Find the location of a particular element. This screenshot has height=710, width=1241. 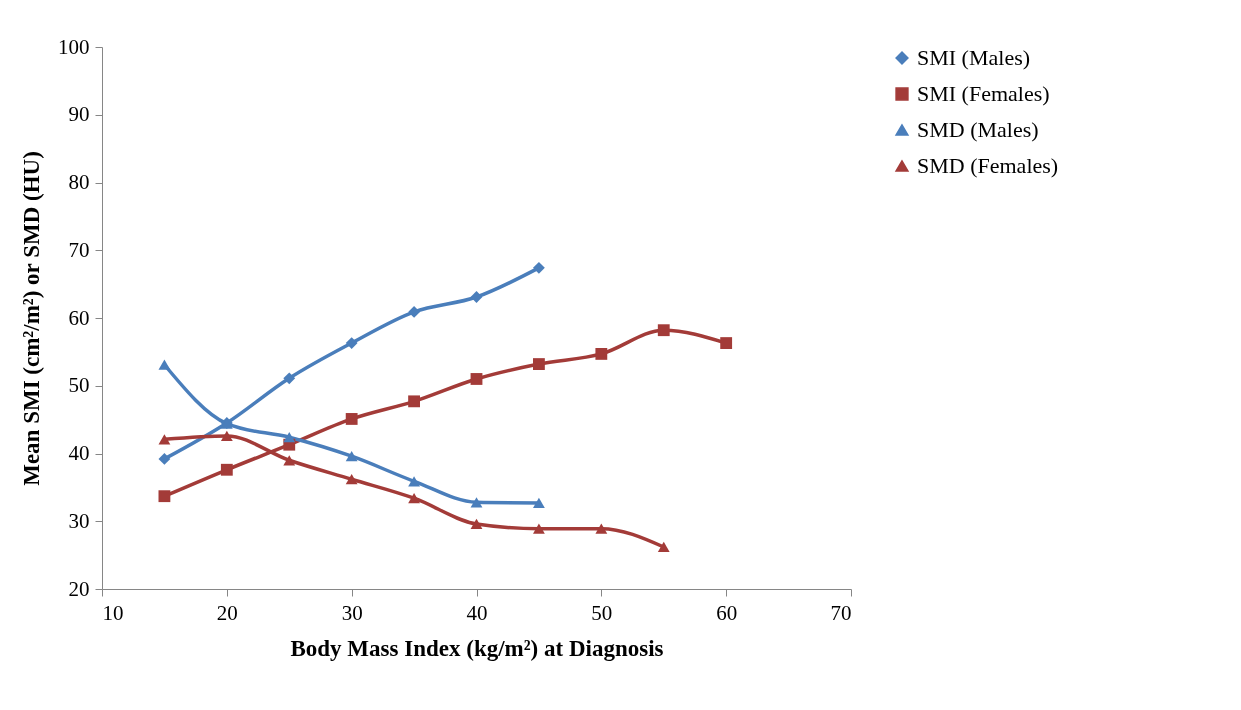

y-axis-title: Mean SMI (cm²/m²) or SMD (HU) is located at coordinates (31, 318).